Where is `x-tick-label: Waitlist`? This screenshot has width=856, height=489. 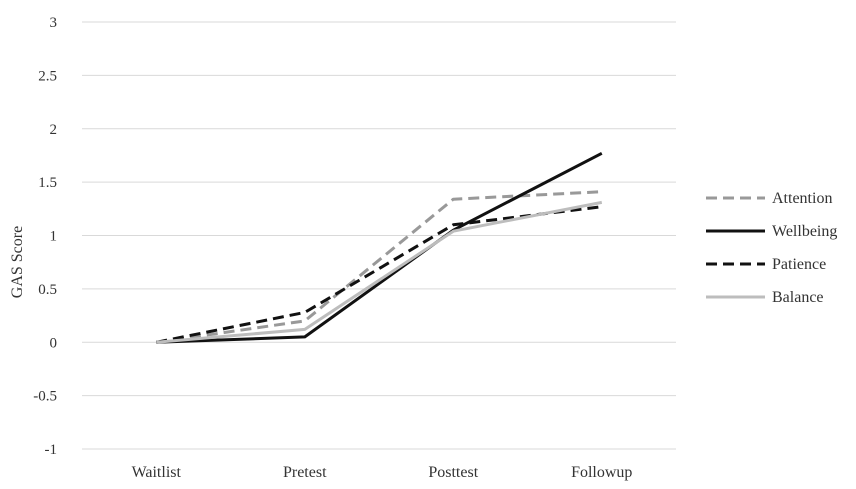 x-tick-label: Waitlist is located at coordinates (157, 472).